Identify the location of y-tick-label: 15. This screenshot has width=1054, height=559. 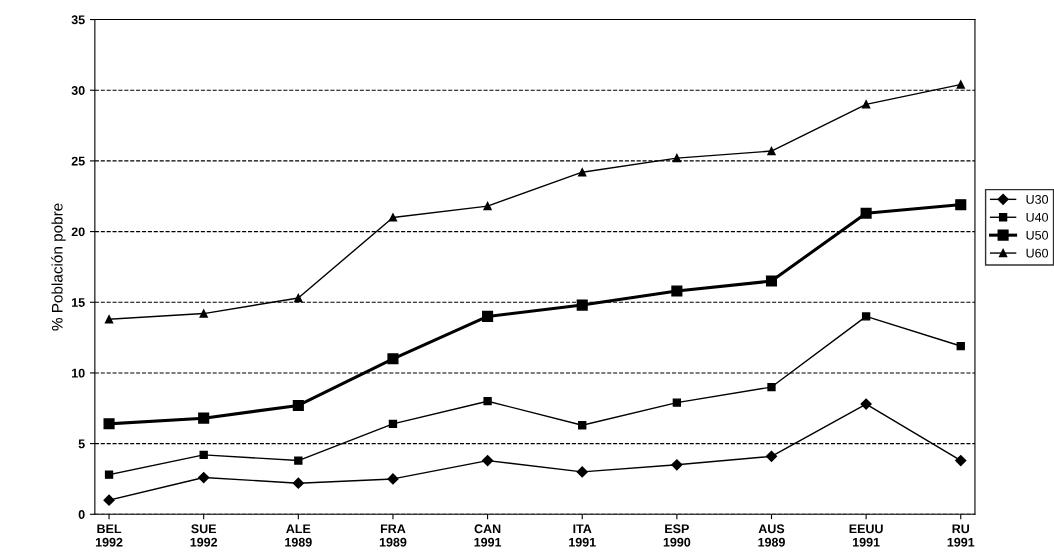
(78, 302).